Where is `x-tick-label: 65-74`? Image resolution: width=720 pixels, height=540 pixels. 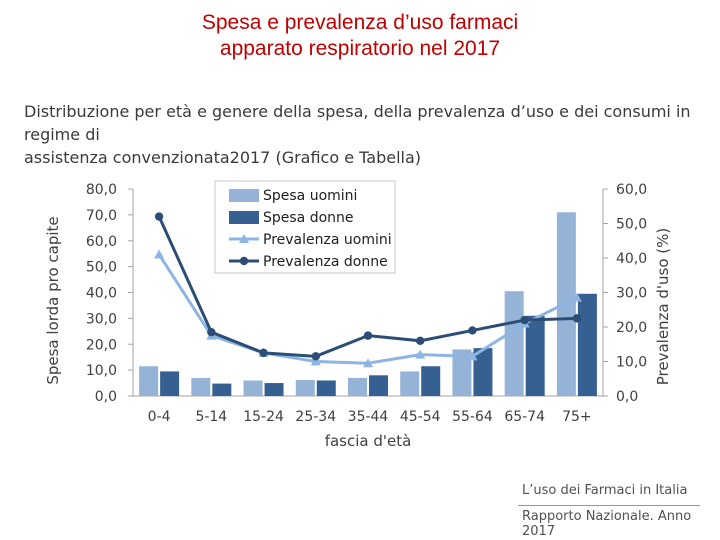
x-tick-label: 65-74 is located at coordinates (524, 417).